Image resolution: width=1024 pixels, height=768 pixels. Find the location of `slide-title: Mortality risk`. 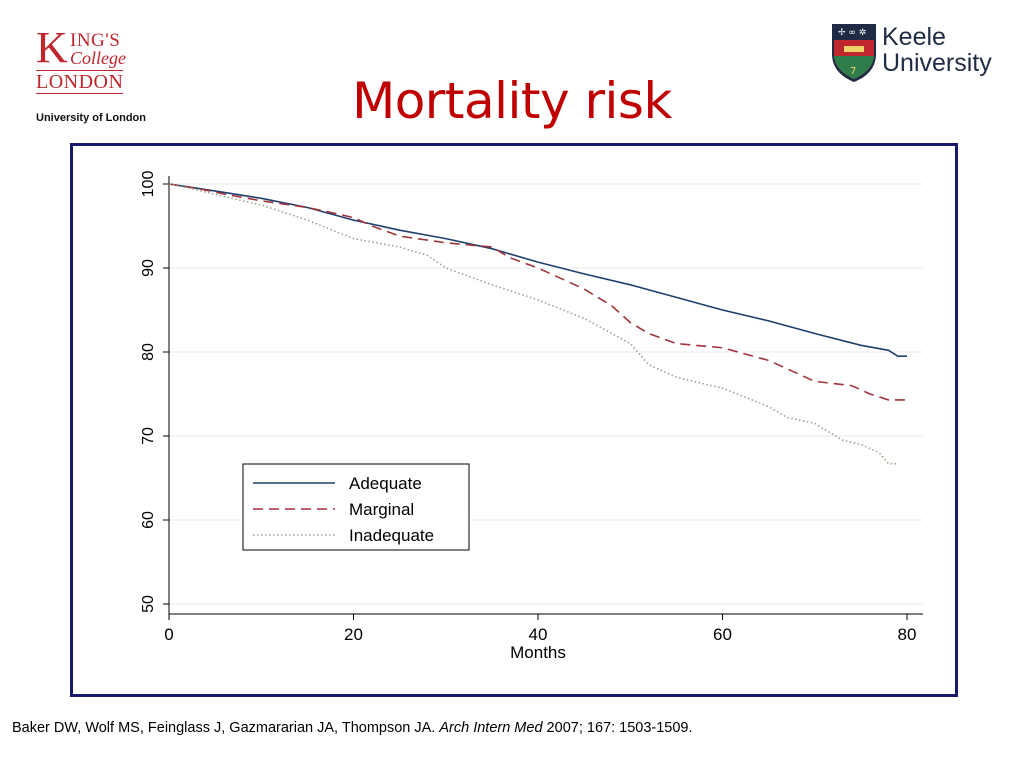

slide-title: Mortality risk is located at coordinates (512, 101).